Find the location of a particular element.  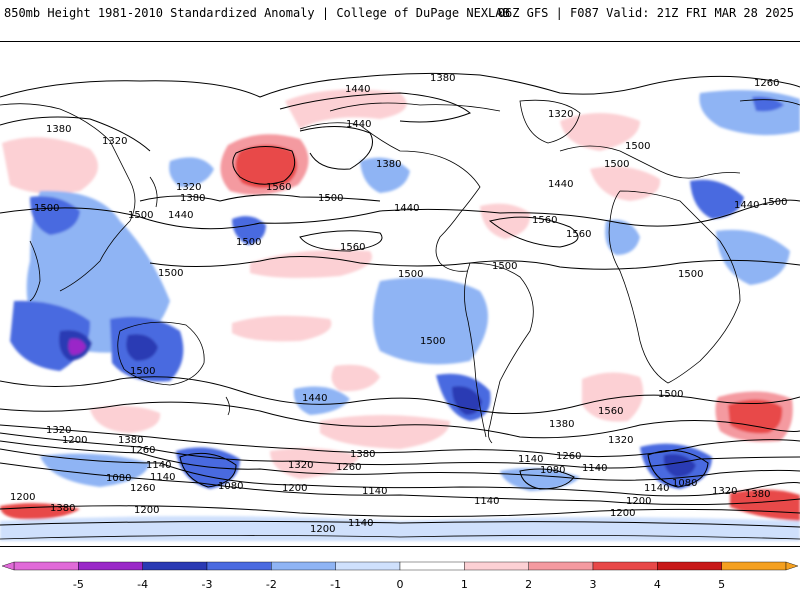

contour-1080-south-a is located at coordinates (208, 470).